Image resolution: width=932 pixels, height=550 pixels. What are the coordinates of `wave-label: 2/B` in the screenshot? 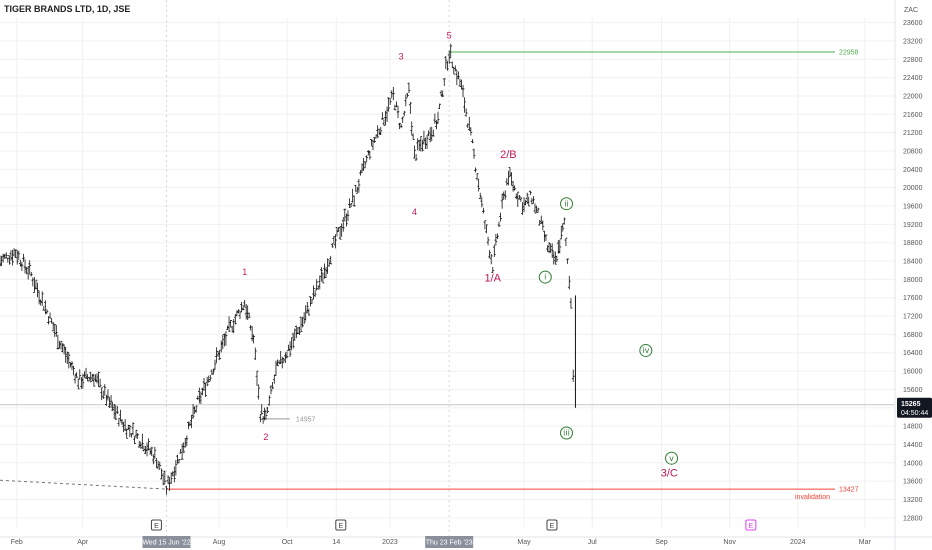 It's located at (508, 155).